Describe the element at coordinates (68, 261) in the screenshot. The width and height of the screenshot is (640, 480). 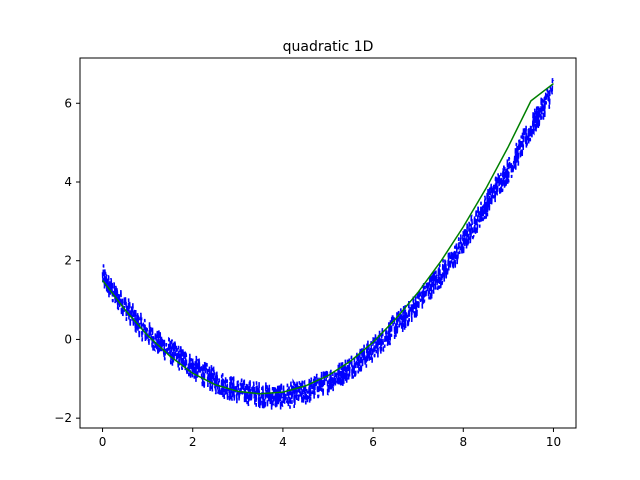
I see `y-tick-label: 2` at that location.